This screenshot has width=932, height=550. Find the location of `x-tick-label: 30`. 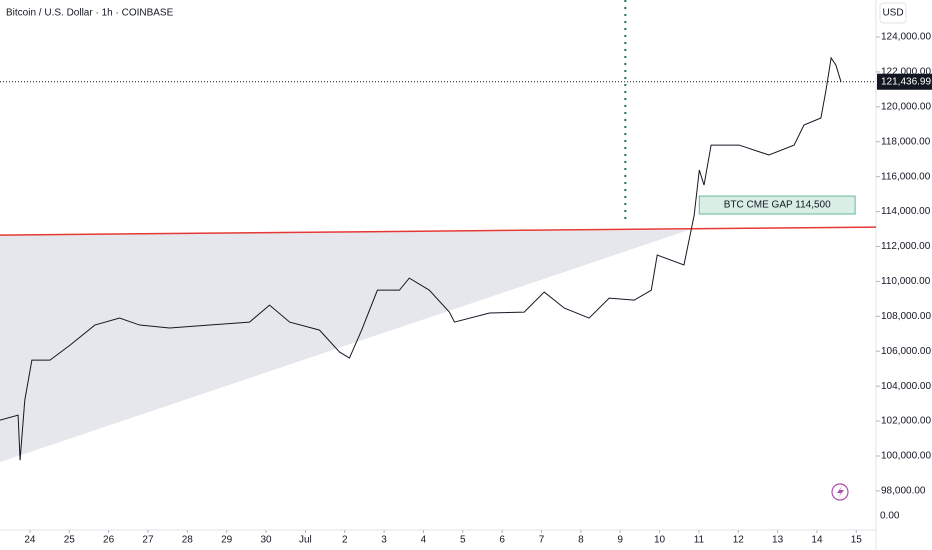

x-tick-label: 30 is located at coordinates (266, 540).